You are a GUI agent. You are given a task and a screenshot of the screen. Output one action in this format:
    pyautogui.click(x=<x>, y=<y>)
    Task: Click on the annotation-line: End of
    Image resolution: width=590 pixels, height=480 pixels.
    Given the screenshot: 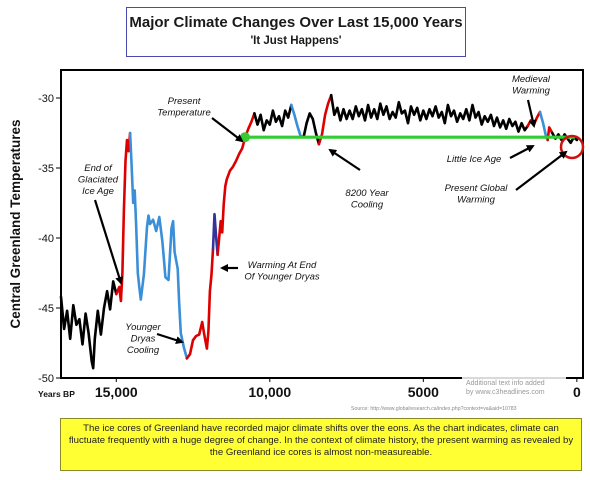 What is the action you would take?
    pyautogui.click(x=98, y=168)
    